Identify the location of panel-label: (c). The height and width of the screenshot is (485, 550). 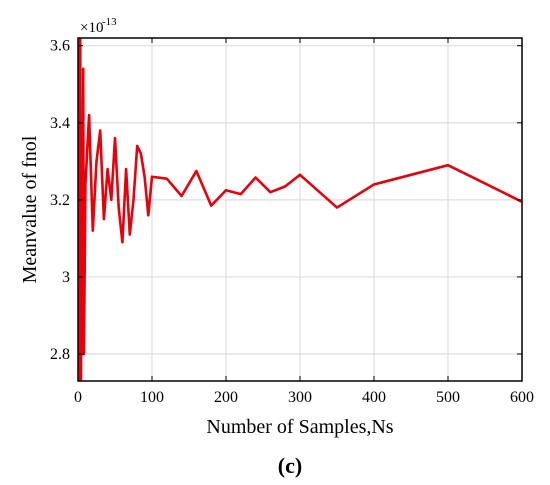
(290, 465).